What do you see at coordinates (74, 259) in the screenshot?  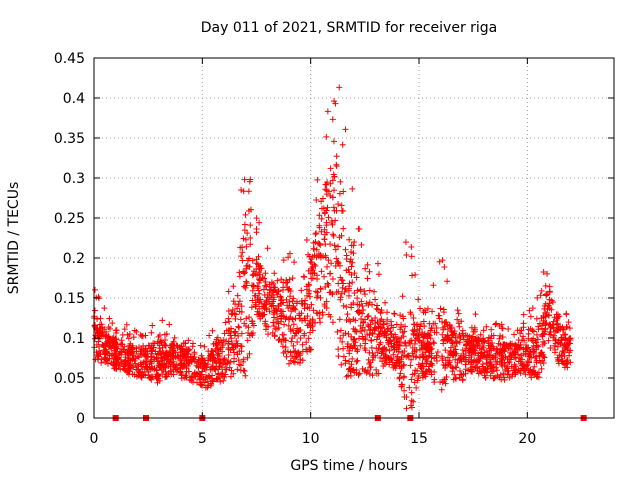 I see `y-tick-label: 0.2` at bounding box center [74, 259].